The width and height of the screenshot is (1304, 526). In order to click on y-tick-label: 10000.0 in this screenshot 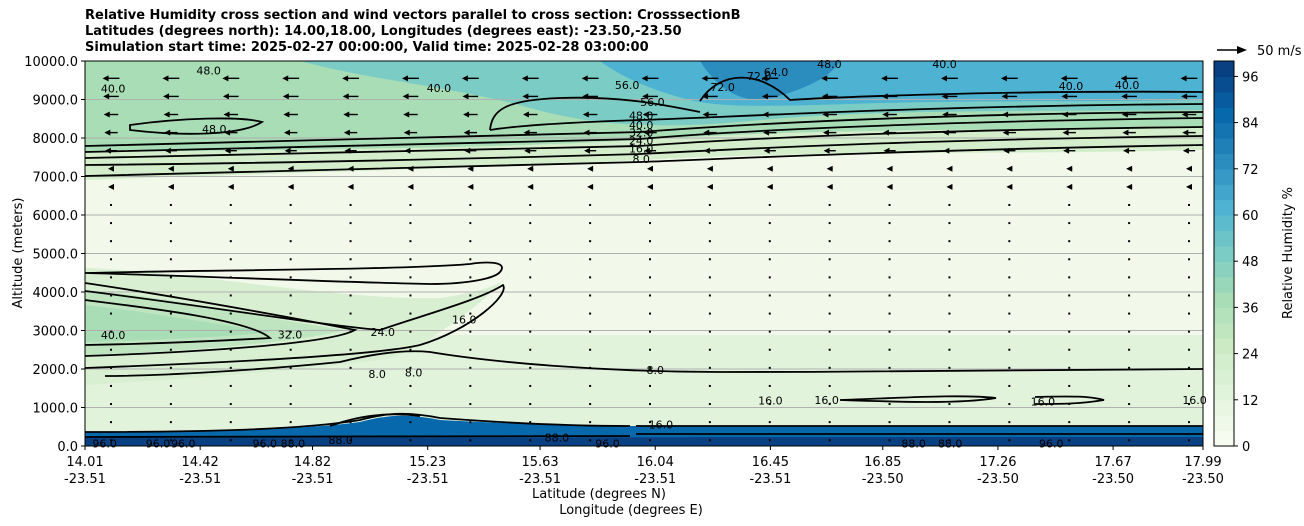, I will do `click(51, 62)`.